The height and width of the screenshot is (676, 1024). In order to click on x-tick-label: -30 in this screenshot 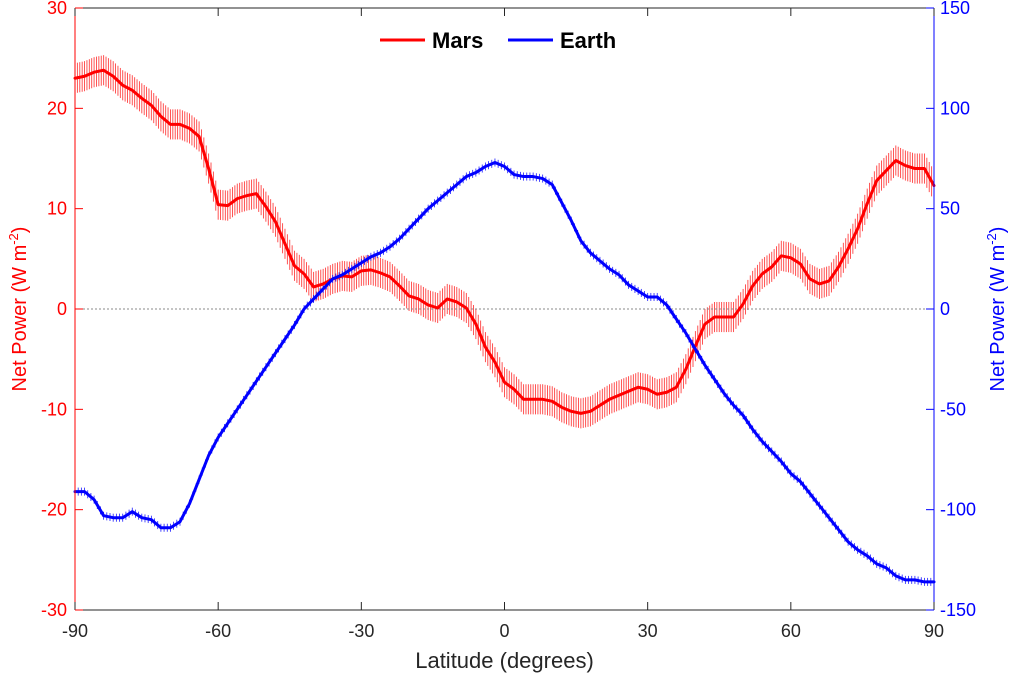, I will do `click(361, 631)`.